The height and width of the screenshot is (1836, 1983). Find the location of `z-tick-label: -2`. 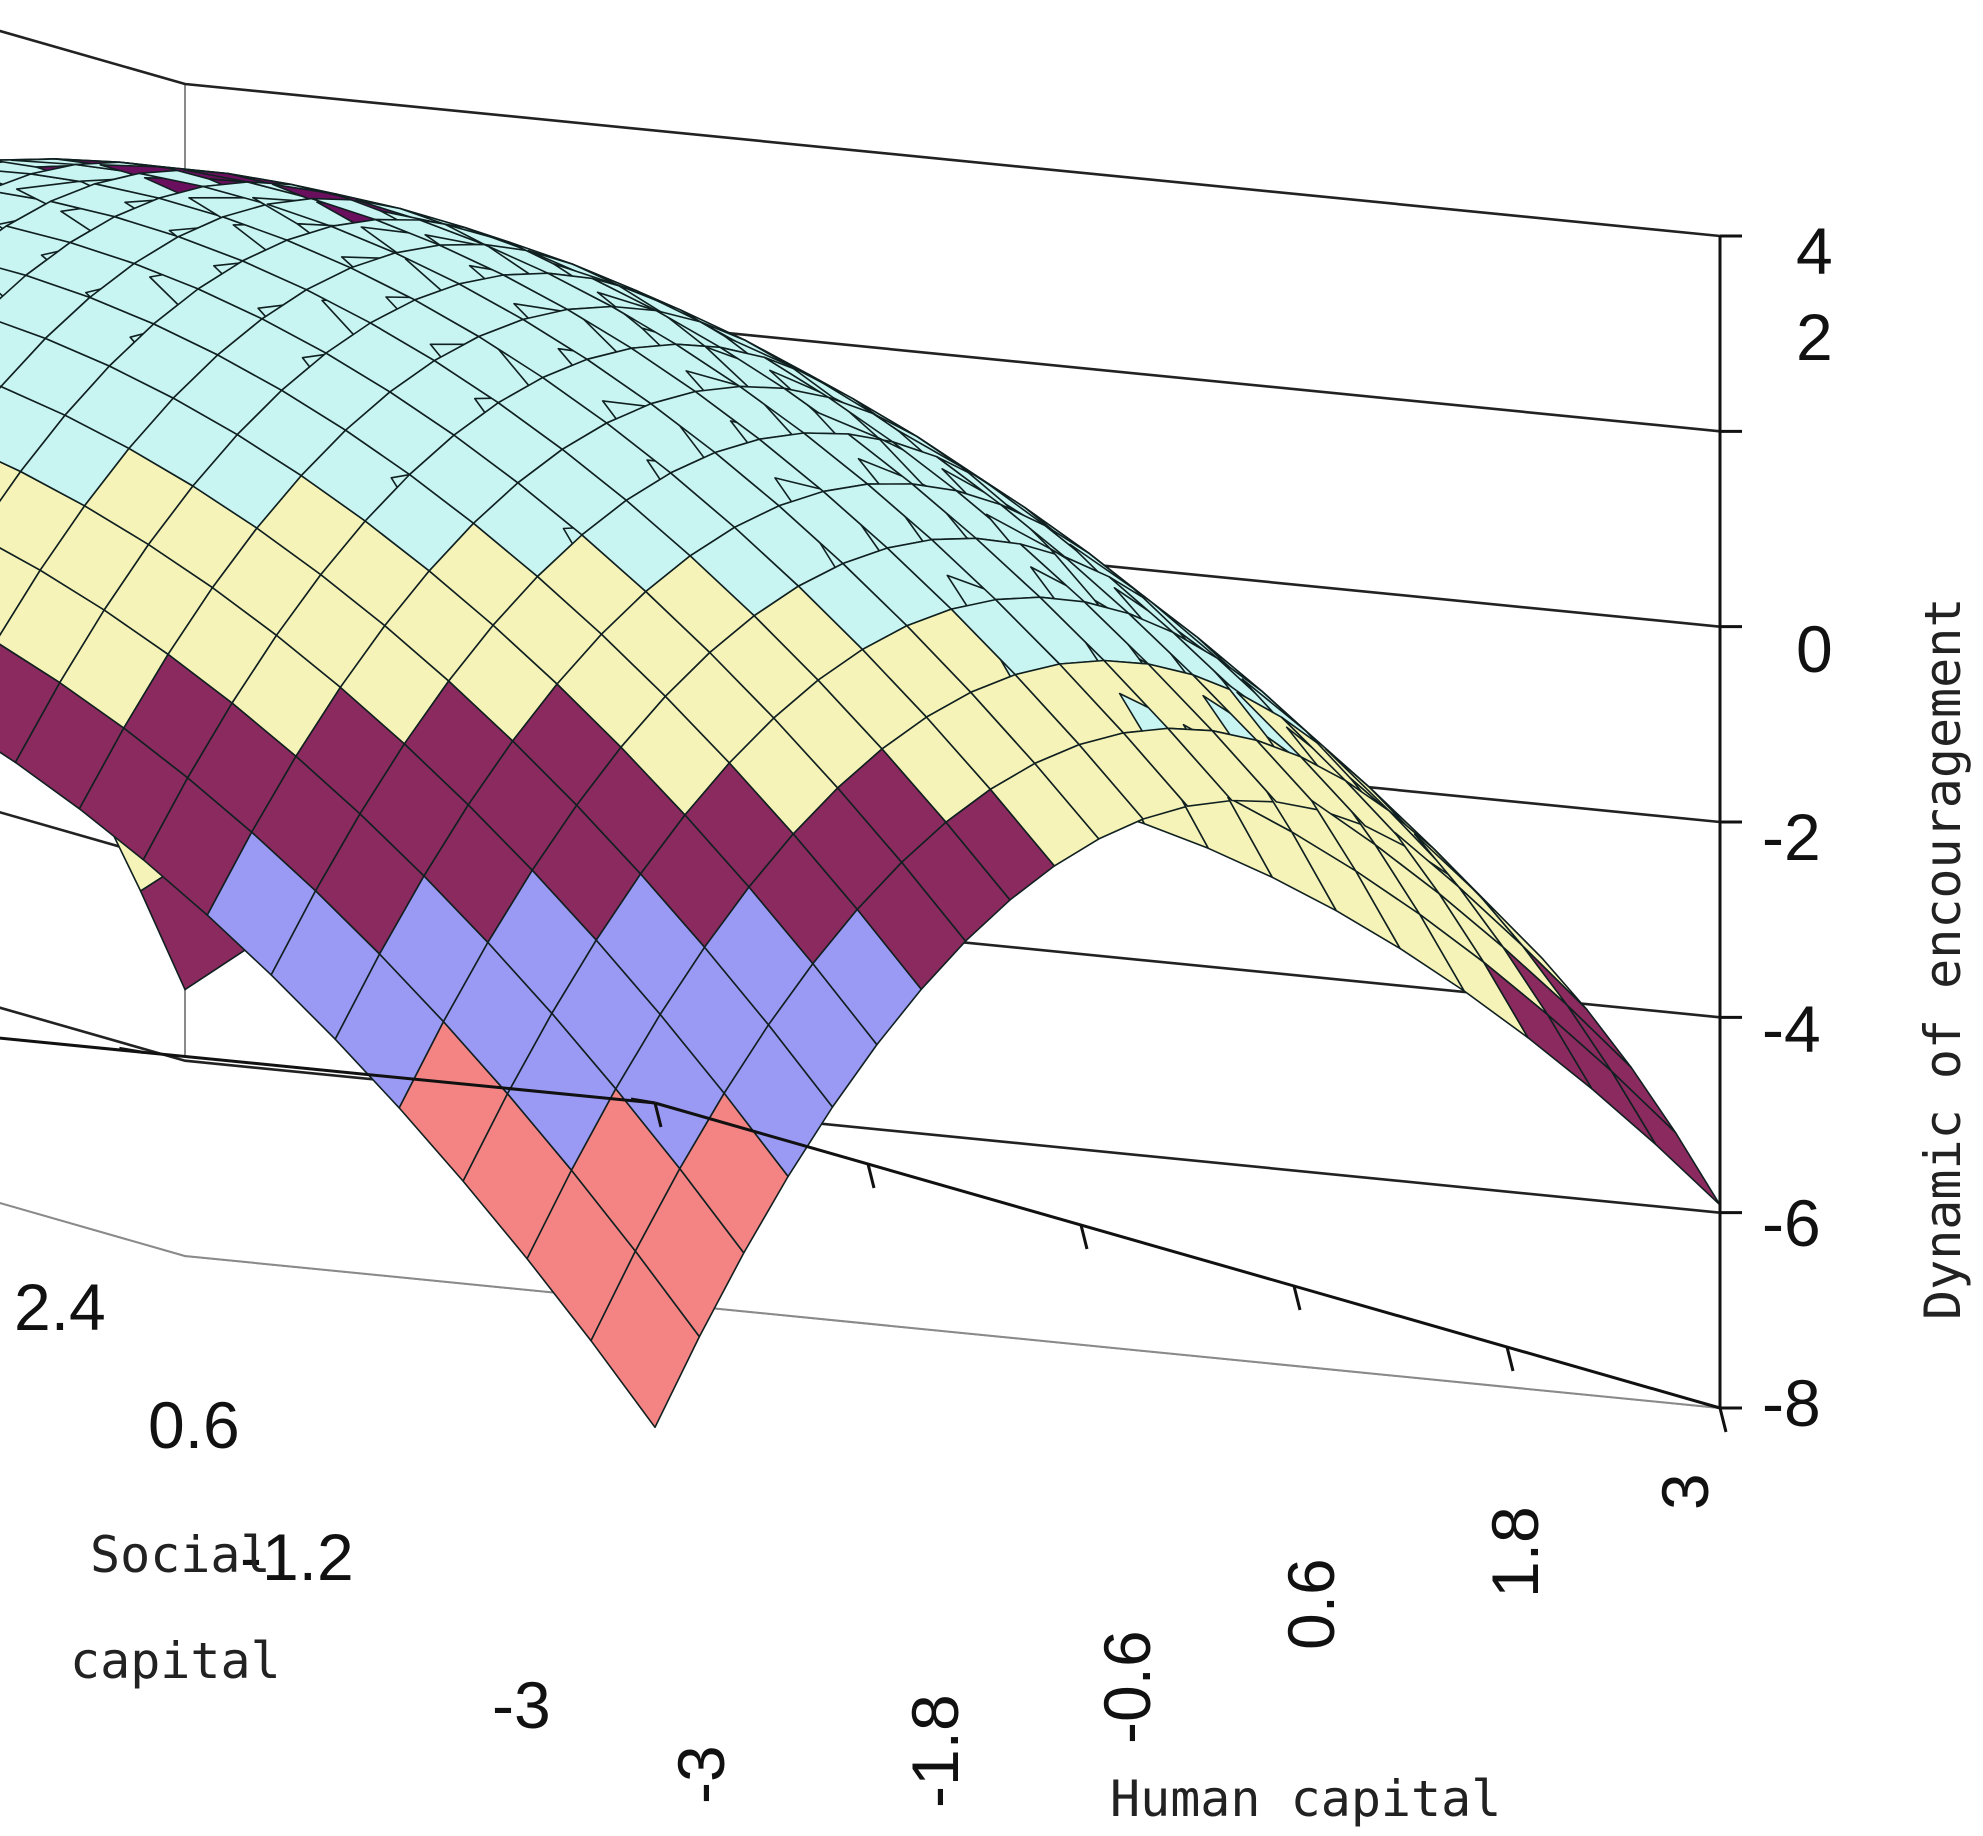

z-tick-label: -2 is located at coordinates (1791, 837).